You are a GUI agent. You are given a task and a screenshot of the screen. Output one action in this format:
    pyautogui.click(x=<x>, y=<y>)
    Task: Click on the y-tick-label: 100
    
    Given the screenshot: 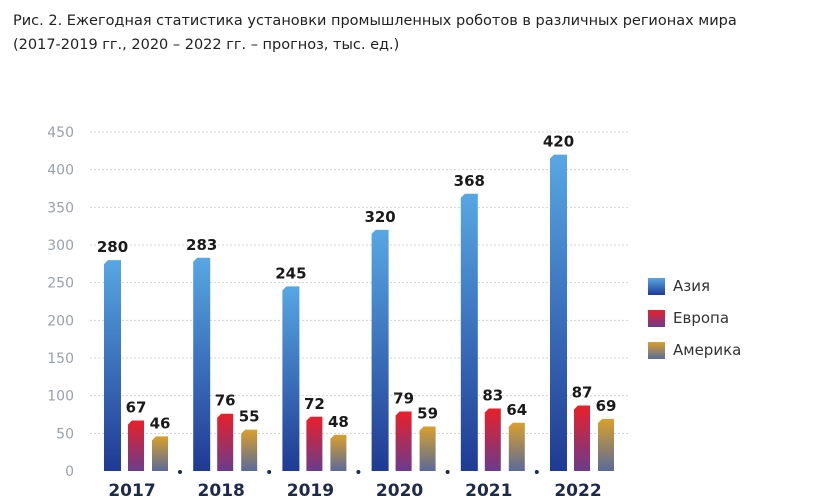 What is the action you would take?
    pyautogui.click(x=60, y=397)
    